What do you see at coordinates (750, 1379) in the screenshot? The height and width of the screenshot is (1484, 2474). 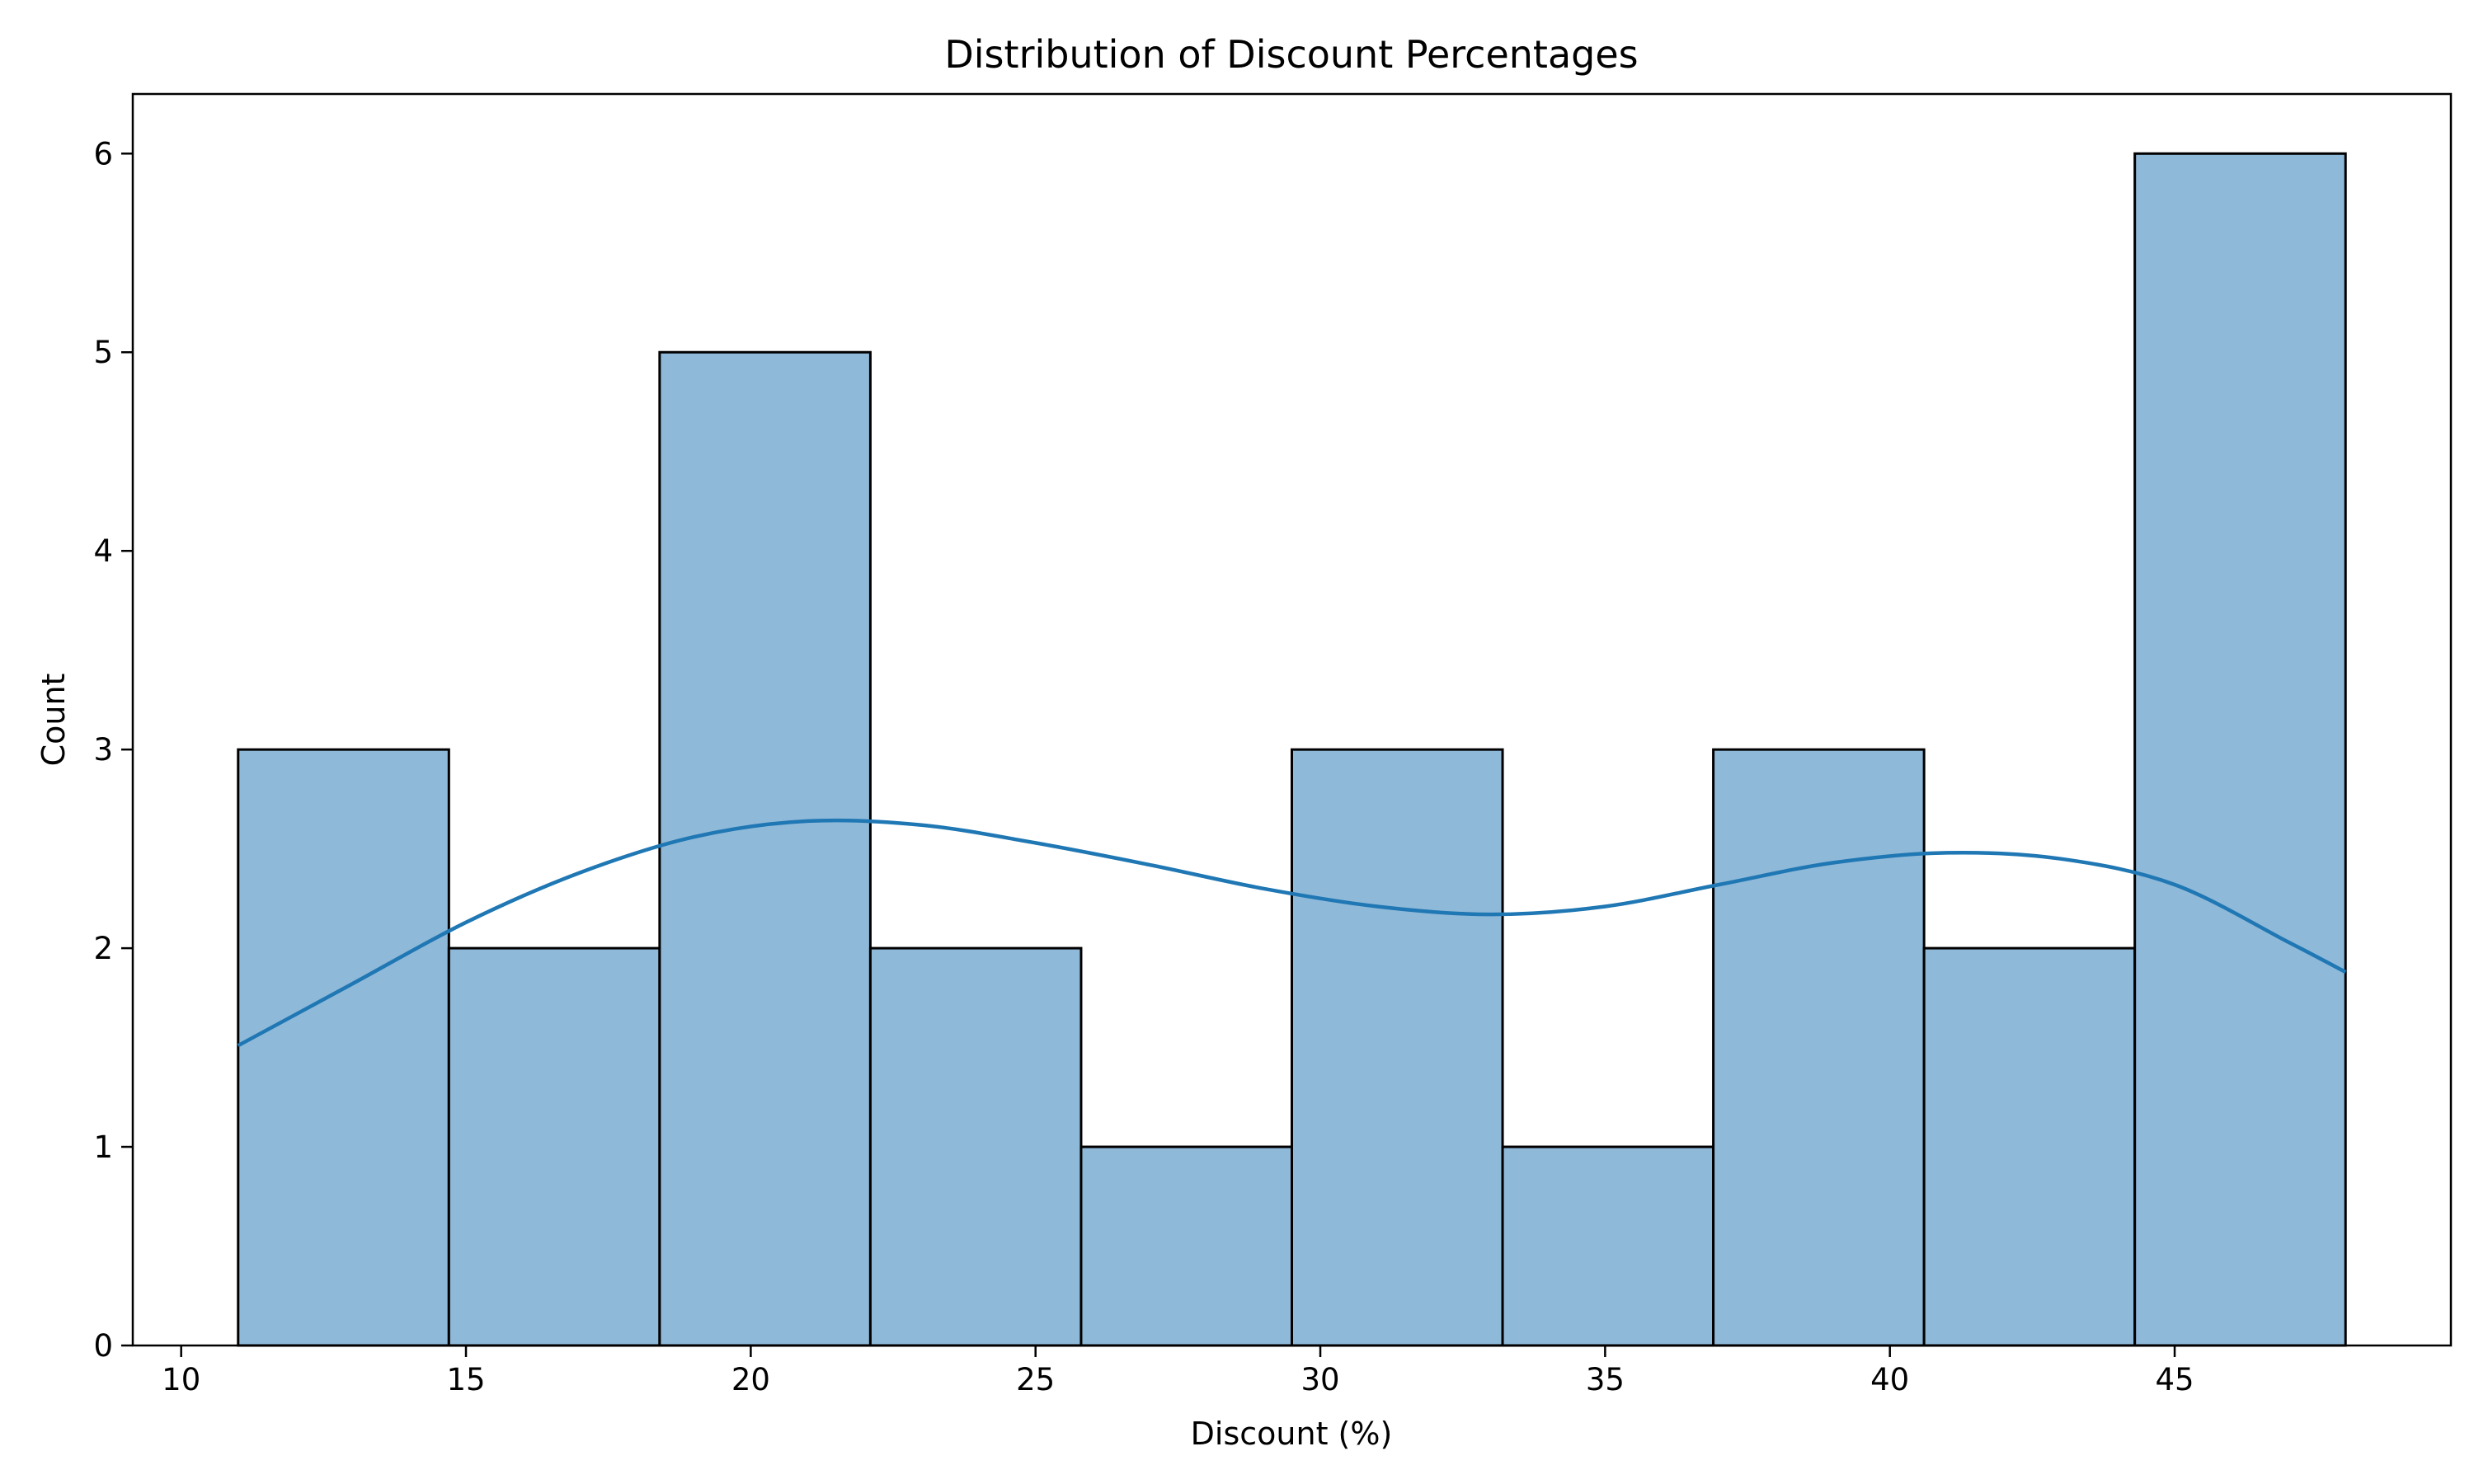 I see `x-tick-label: 20` at bounding box center [750, 1379].